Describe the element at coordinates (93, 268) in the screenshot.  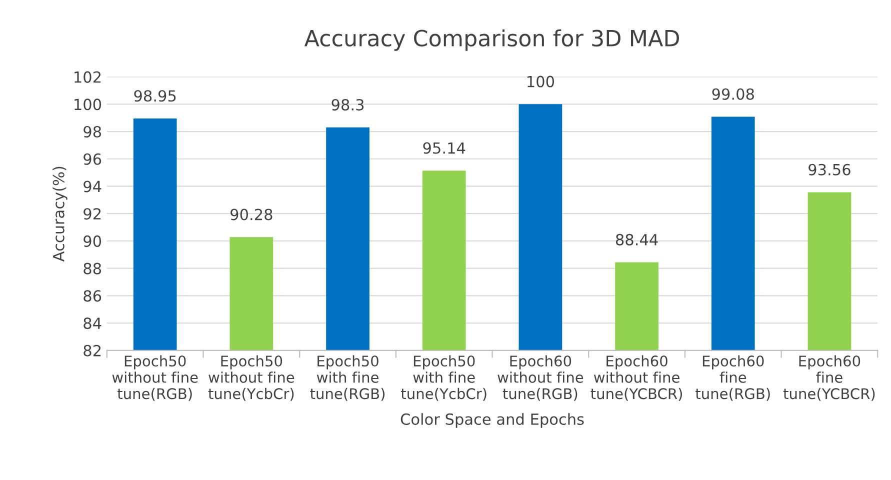
I see `y-tick-label: 88` at that location.